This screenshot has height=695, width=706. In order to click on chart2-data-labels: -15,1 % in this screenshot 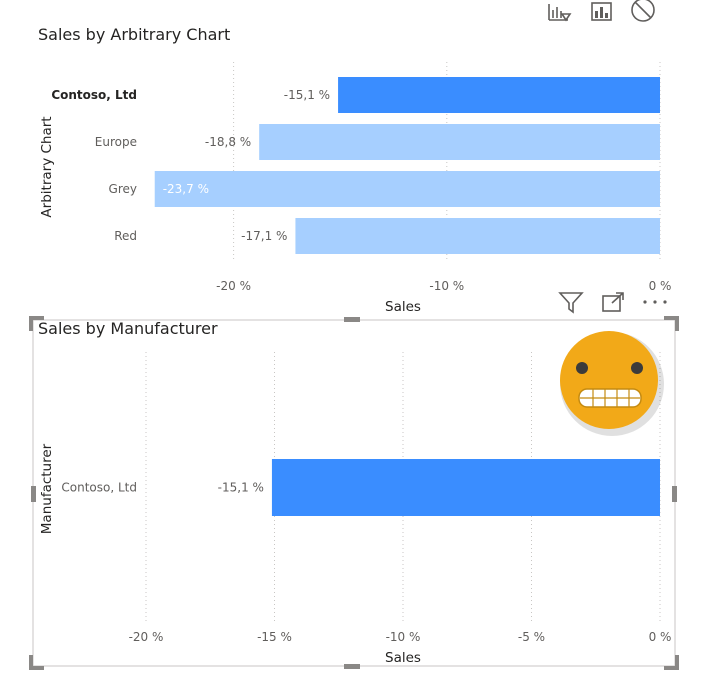, I will do `click(241, 488)`.